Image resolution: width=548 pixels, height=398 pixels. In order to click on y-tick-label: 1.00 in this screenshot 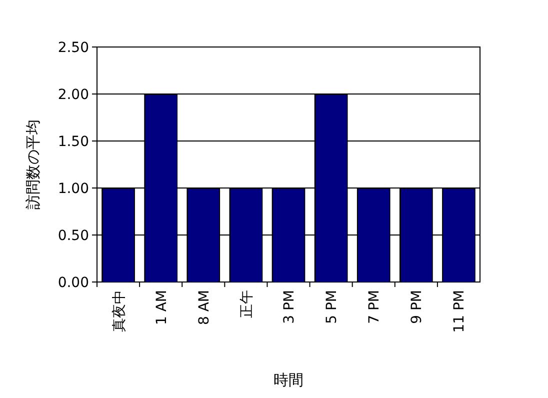, I will do `click(73, 189)`.